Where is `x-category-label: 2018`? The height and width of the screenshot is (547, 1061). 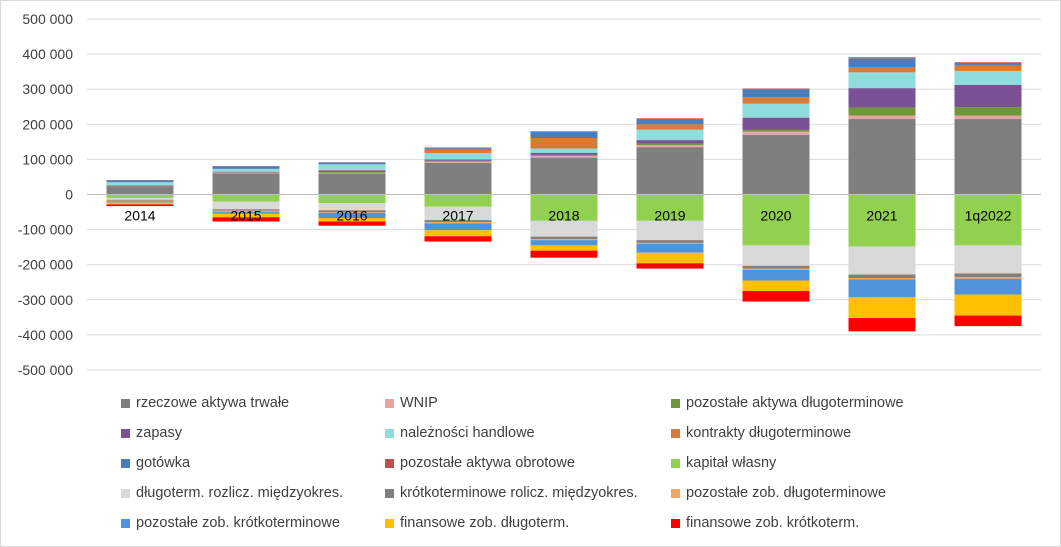
x-category-label: 2018 is located at coordinates (563, 216).